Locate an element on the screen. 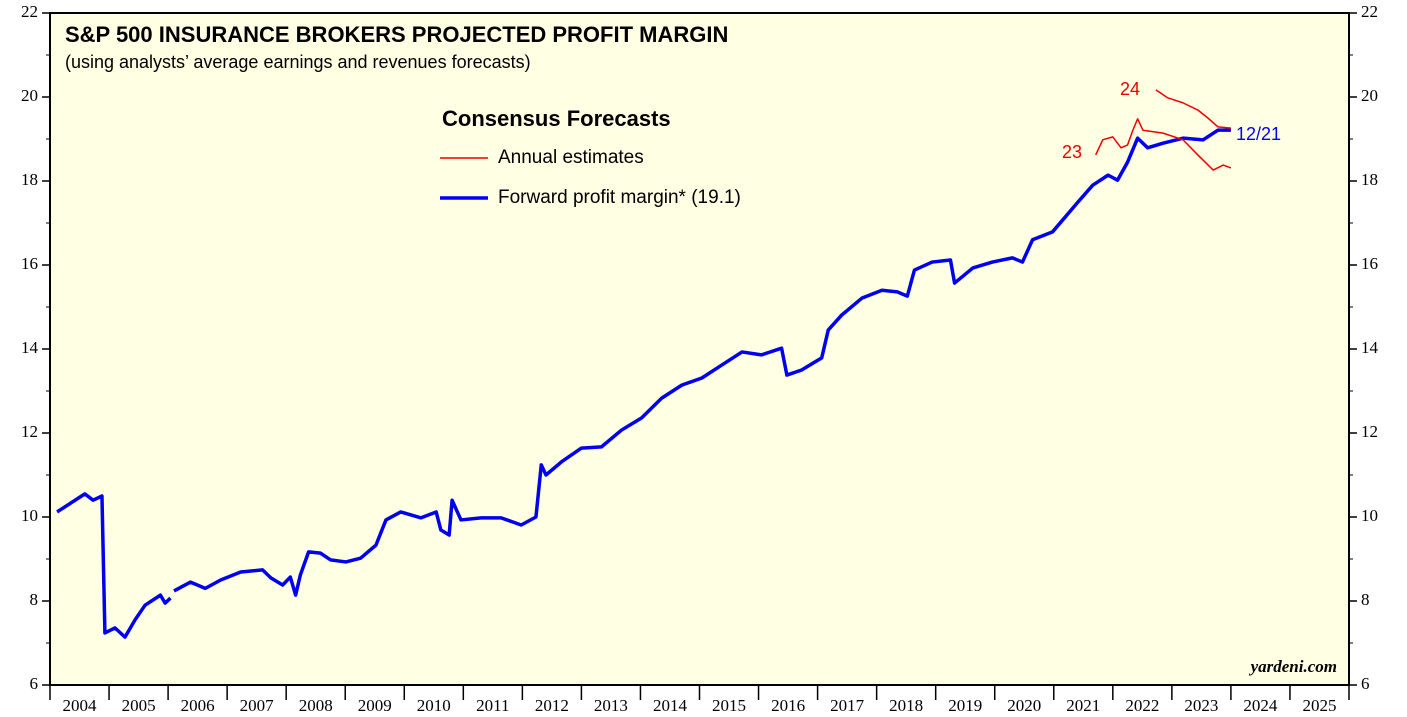 This screenshot has height=717, width=1407. x-tick-label: 2013 is located at coordinates (611, 705).